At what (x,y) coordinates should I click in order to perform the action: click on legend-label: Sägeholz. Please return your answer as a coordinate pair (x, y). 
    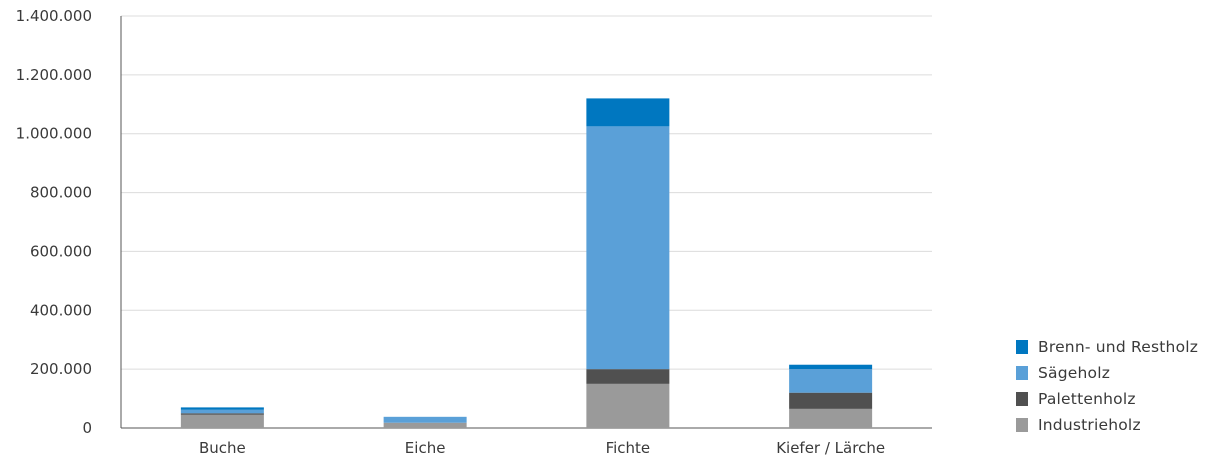
    Looking at the image, I should click on (1074, 373).